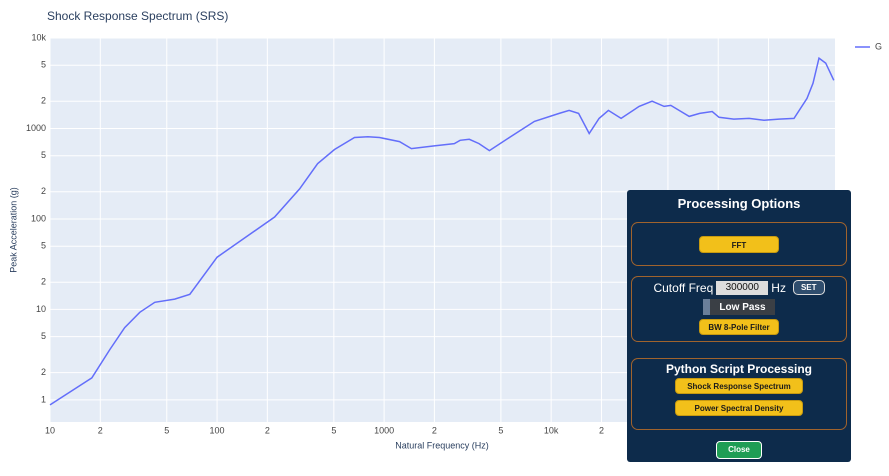 The height and width of the screenshot is (476, 889). What do you see at coordinates (137, 16) in the screenshot?
I see `chart-title: Shock Response Spectrum (SRS)` at bounding box center [137, 16].